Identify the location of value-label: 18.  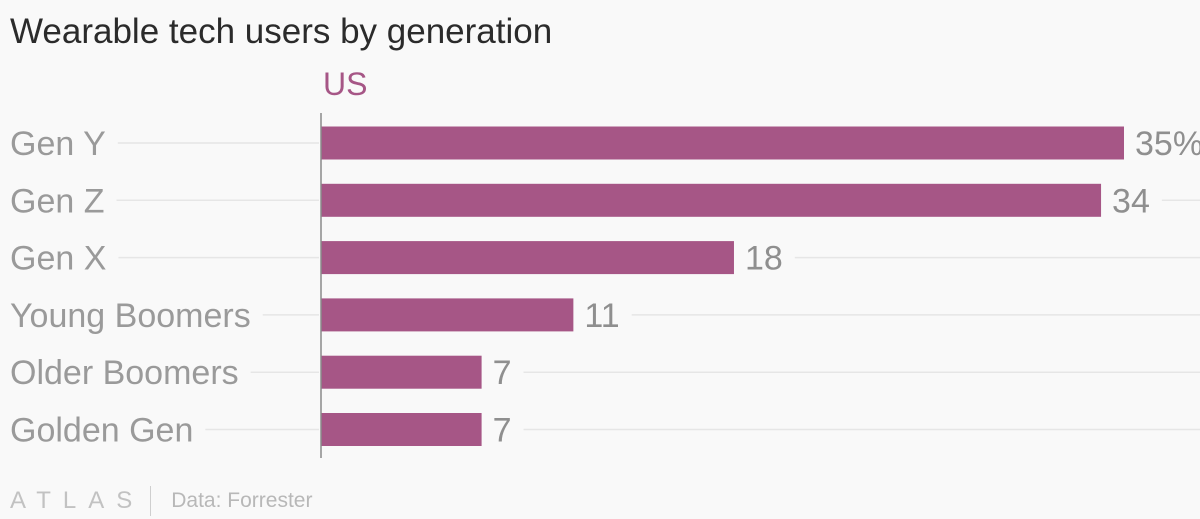
(764, 259).